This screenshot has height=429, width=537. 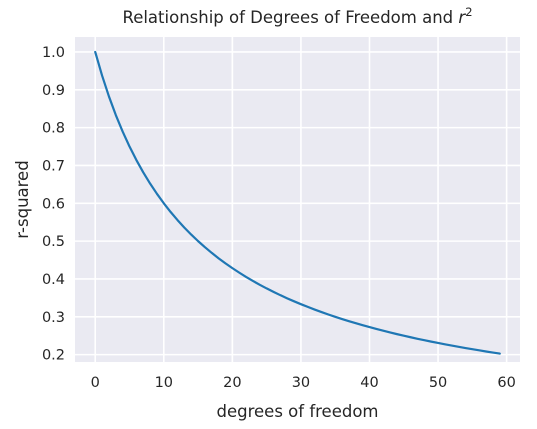 I want to click on chart-title-superscript: 2, so click(x=468, y=12).